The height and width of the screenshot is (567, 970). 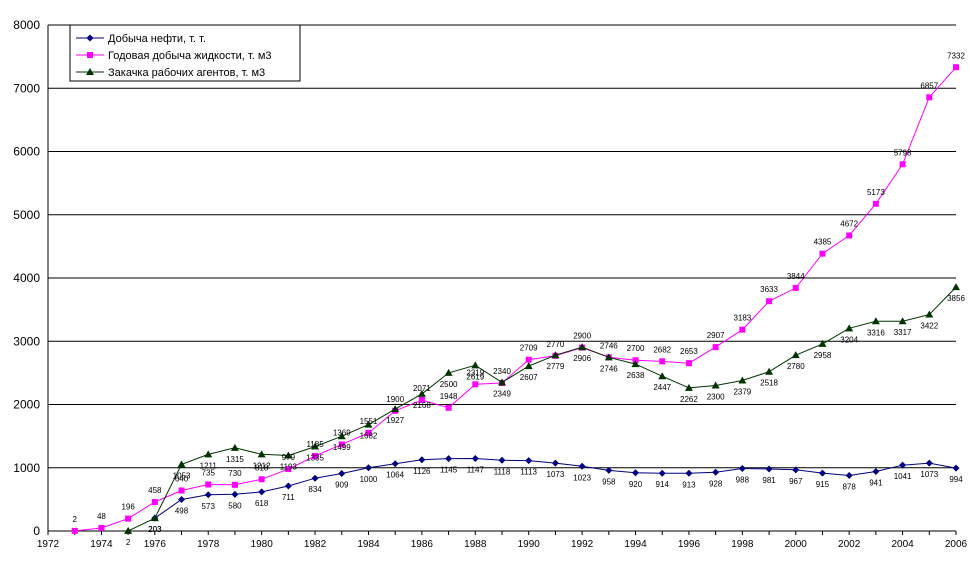 I want to click on data-label: 818, so click(x=262, y=467).